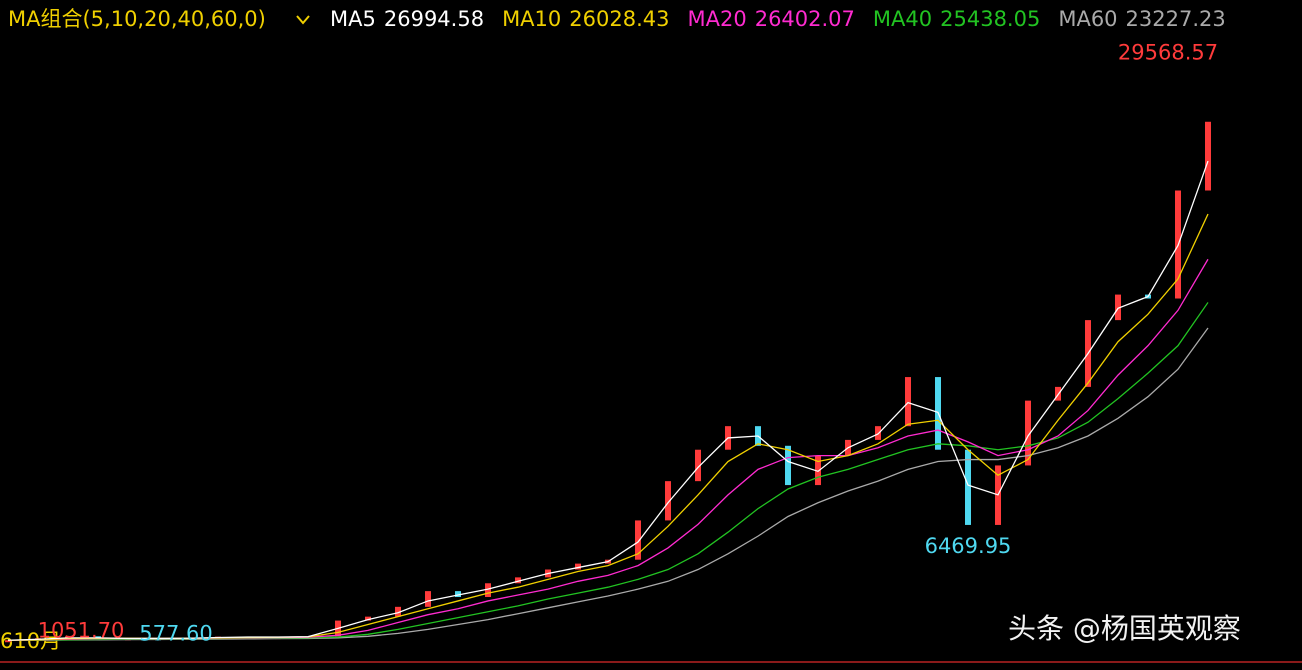  What do you see at coordinates (968, 546) in the screenshot?
I see `value-annotation: 6469.95` at bounding box center [968, 546].